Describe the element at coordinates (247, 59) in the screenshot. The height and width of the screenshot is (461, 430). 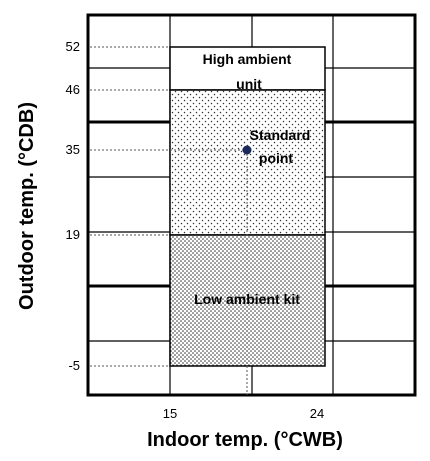
I see `high-ambient-label-line1: High ambient` at that location.